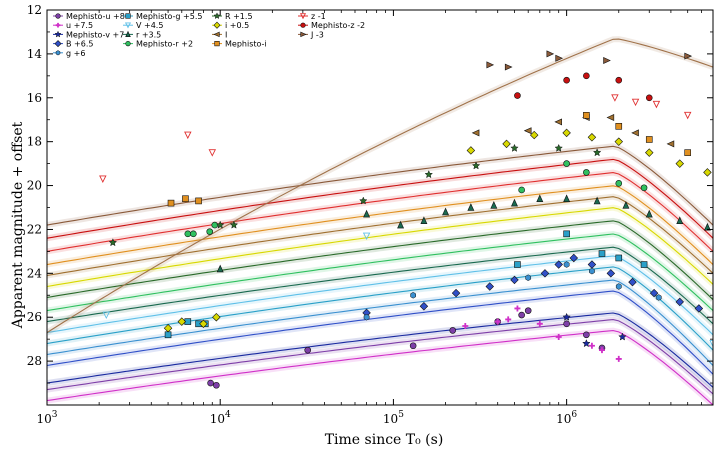 The height and width of the screenshot is (456, 722). What do you see at coordinates (34, 10) in the screenshot?
I see `y-tick-label: 12` at bounding box center [34, 10].